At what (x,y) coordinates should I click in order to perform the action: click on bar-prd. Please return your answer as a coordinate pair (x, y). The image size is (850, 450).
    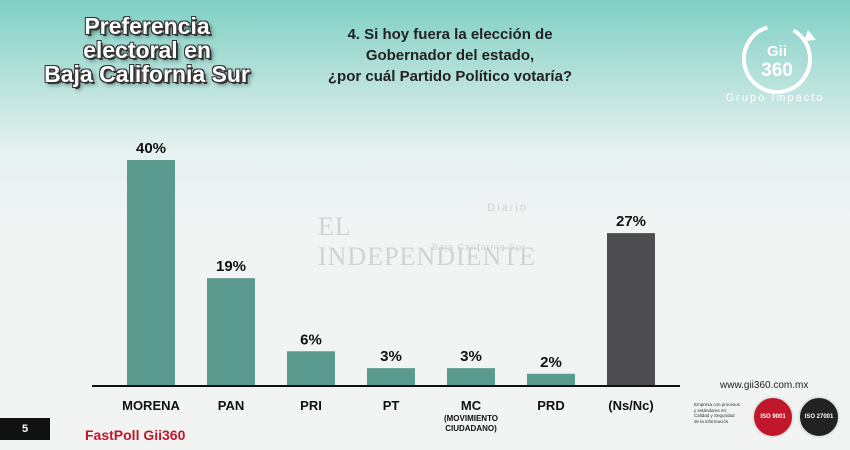
    Looking at the image, I should click on (551, 379).